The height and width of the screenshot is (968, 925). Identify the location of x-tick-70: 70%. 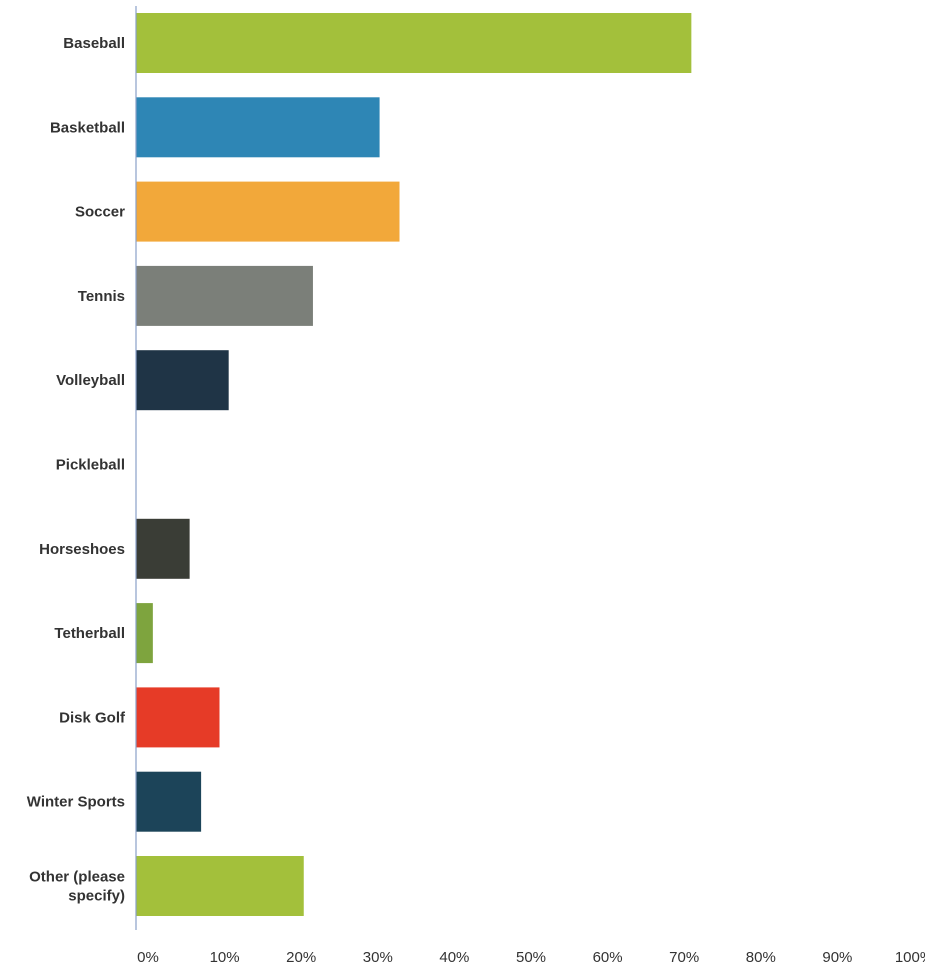
(684, 957).